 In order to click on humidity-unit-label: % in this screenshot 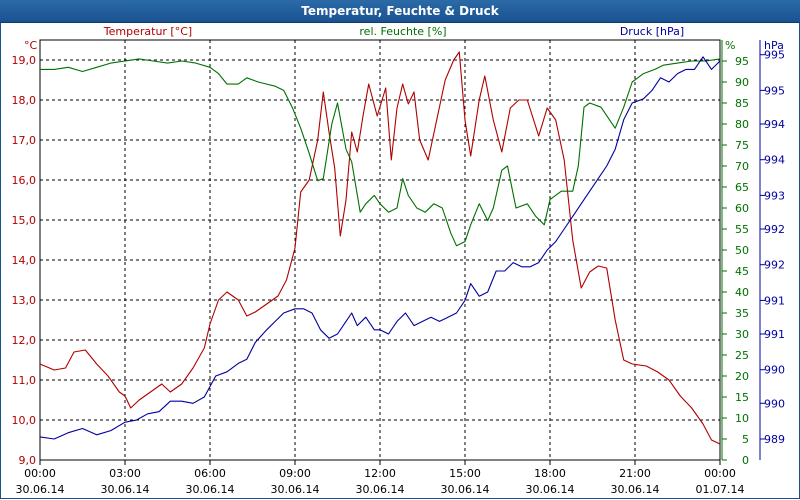, I will do `click(730, 45)`.